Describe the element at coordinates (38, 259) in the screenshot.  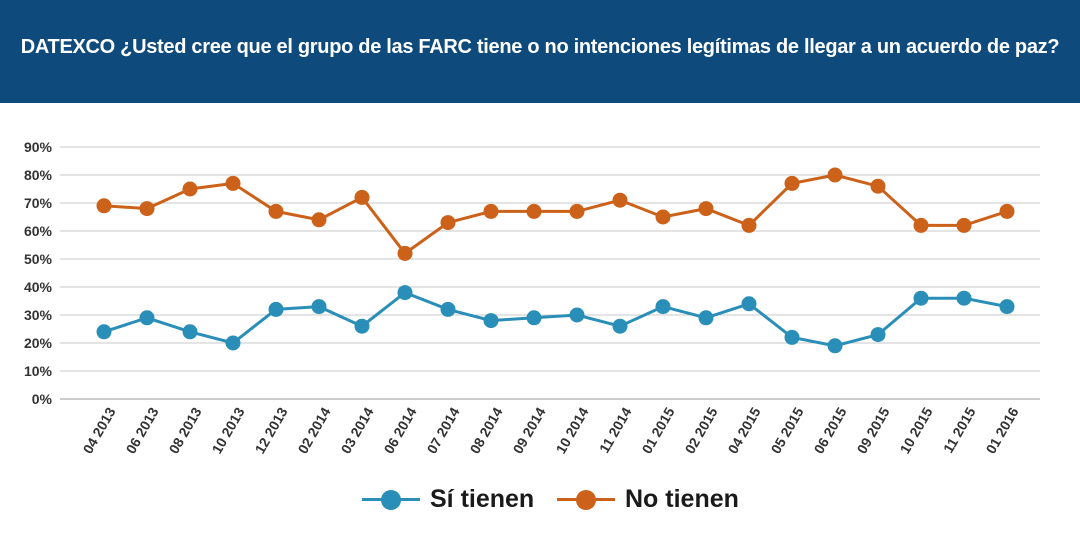
I see `y-tick-label: 50%` at that location.